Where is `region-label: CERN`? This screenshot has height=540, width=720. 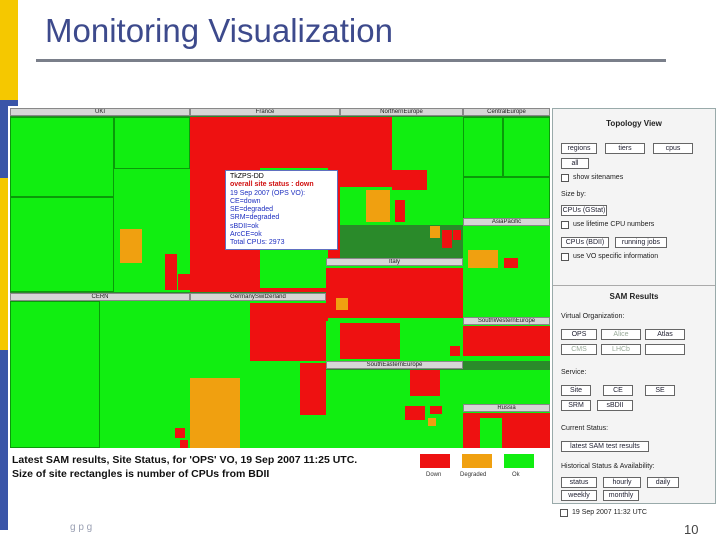 region-label: CERN is located at coordinates (100, 297).